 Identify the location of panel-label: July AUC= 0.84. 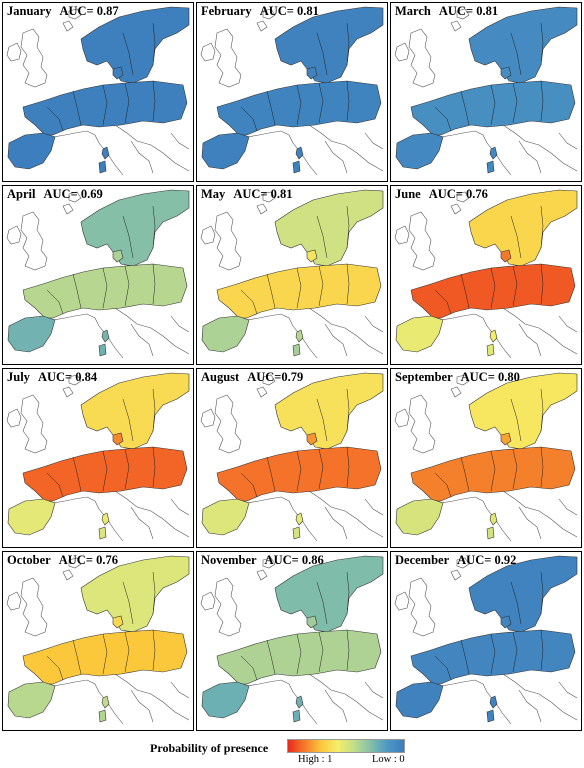
(52, 377).